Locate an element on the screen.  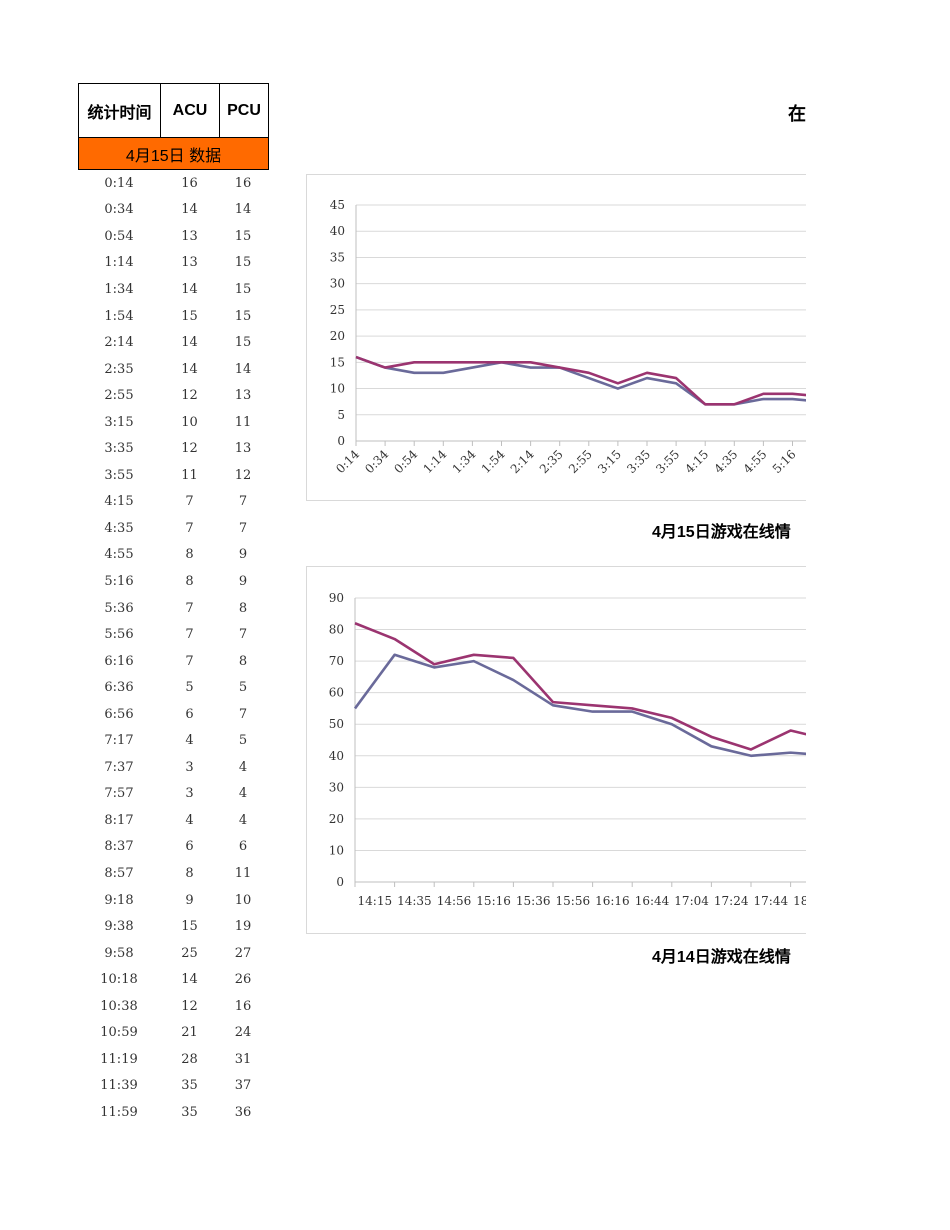
cell-time: 7:17 is located at coordinates (119, 741).